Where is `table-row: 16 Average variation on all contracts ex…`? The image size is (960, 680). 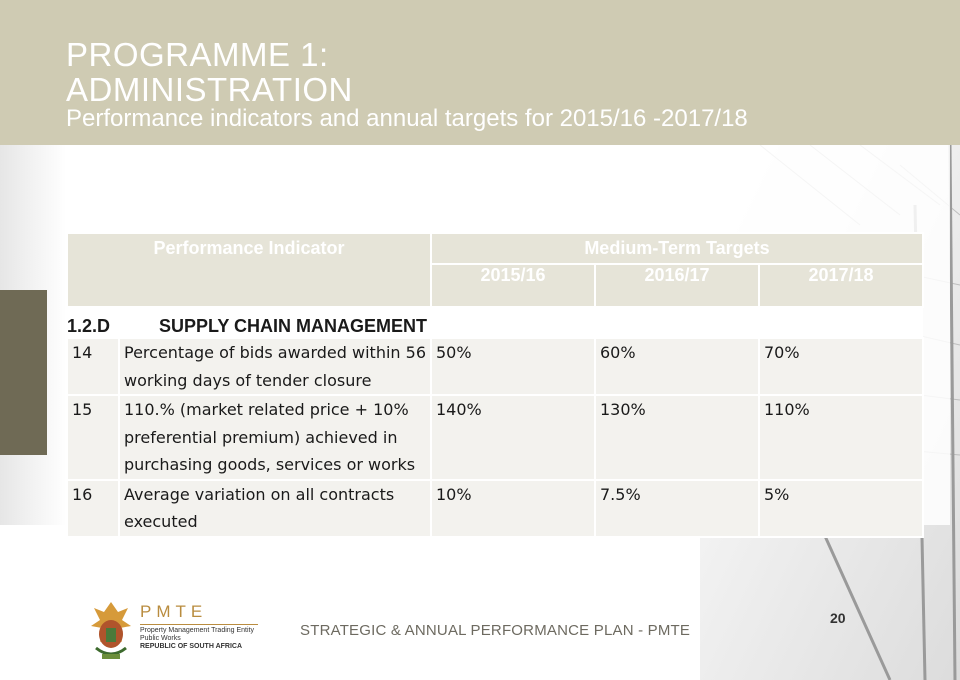
table-row: 16 Average variation on all contracts ex… is located at coordinates (495, 508).